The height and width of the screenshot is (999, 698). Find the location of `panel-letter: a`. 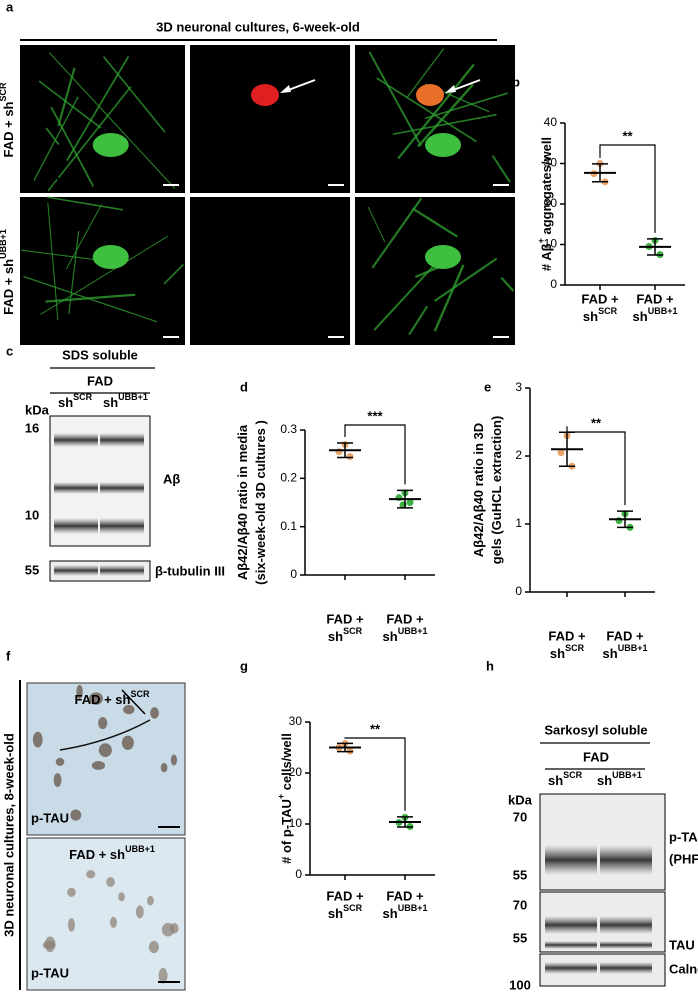

panel-letter: a is located at coordinates (10, 7).